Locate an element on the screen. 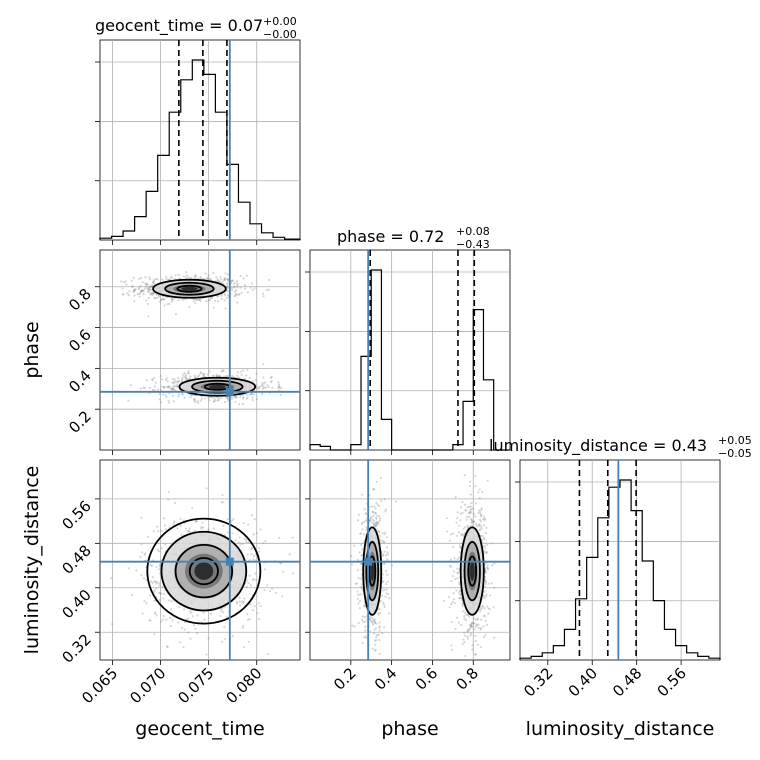 The width and height of the screenshot is (760, 760). hist-step-geocent_time is located at coordinates (200, 149).